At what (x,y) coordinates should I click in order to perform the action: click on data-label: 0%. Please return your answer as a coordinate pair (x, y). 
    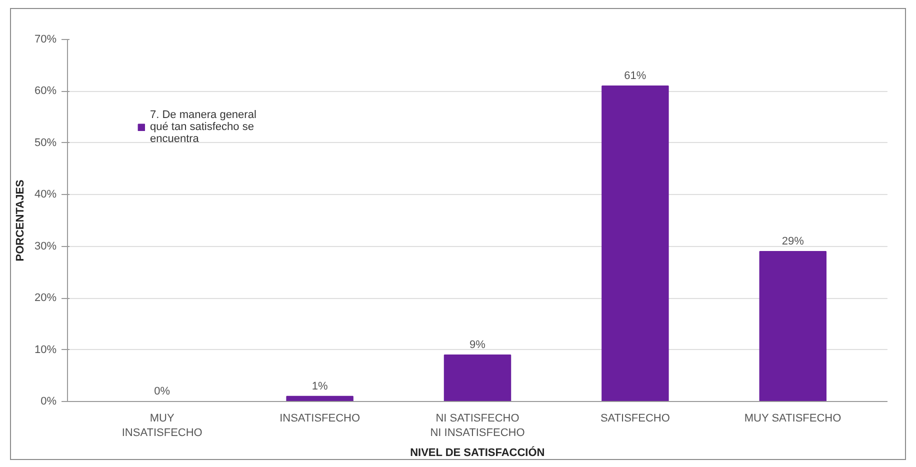
    Looking at the image, I should click on (162, 392).